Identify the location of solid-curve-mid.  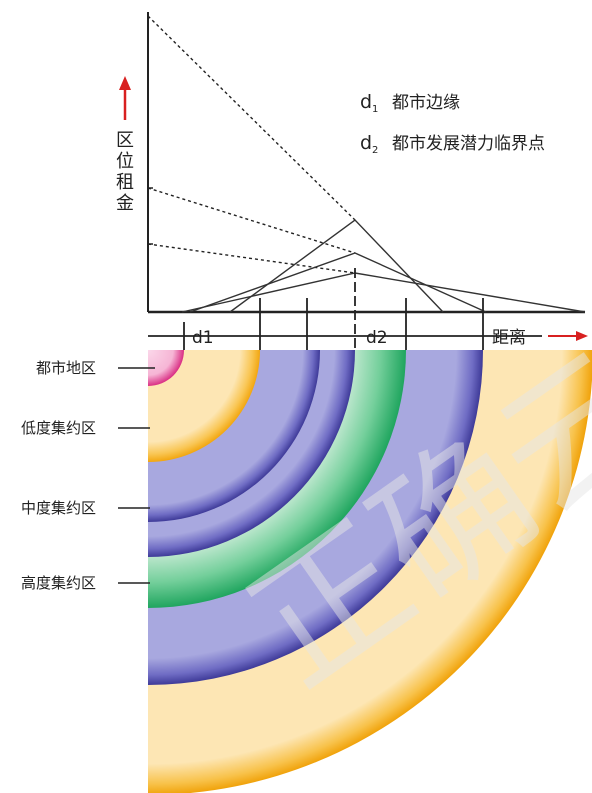
(338, 282).